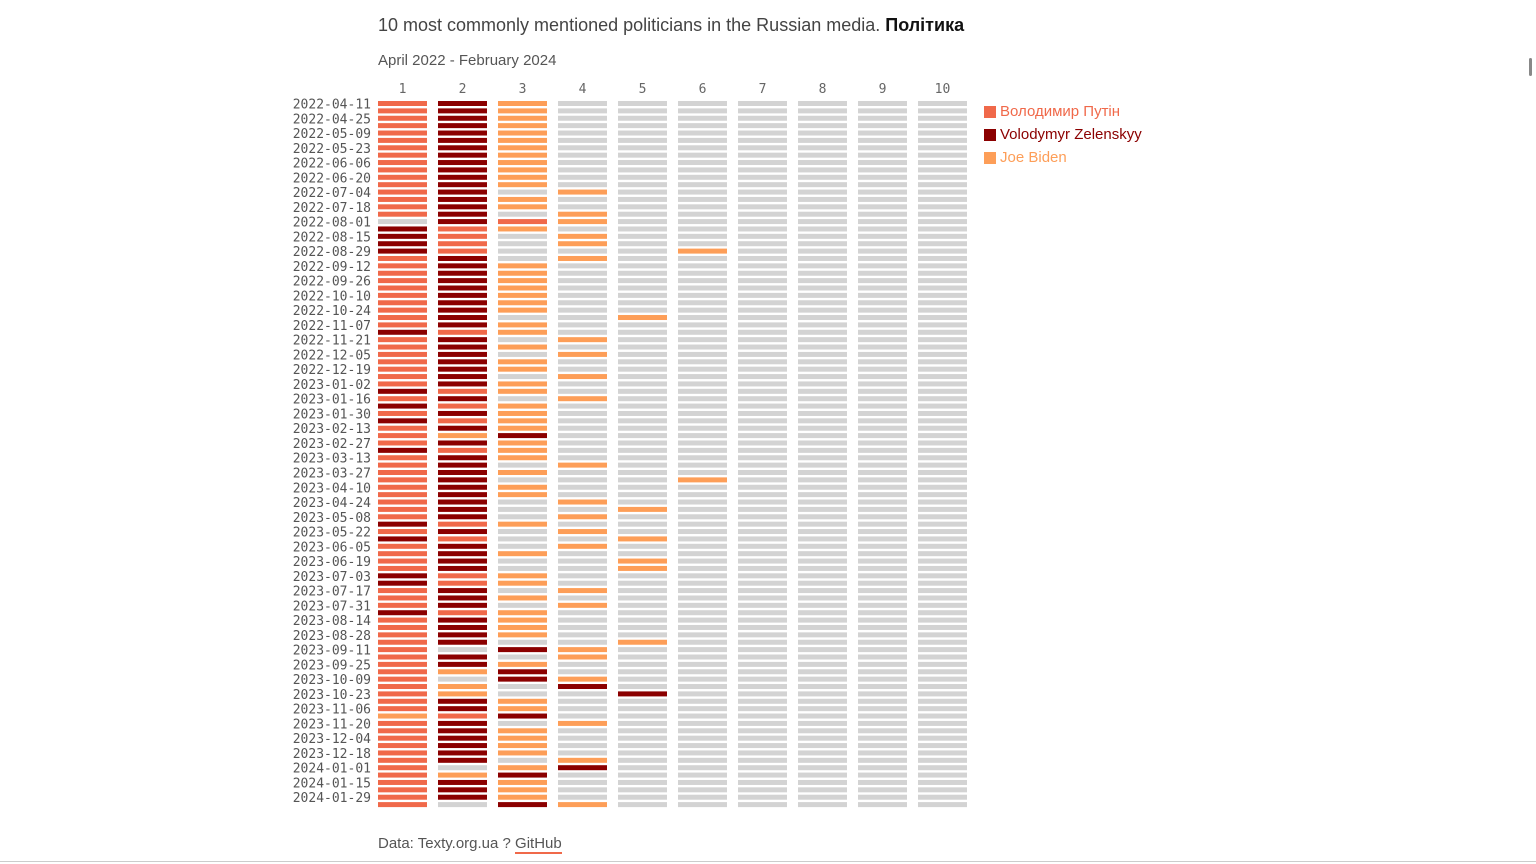 The image size is (1536, 864). What do you see at coordinates (332, 223) in the screenshot?
I see `row-tick-label: 2022-08-01` at bounding box center [332, 223].